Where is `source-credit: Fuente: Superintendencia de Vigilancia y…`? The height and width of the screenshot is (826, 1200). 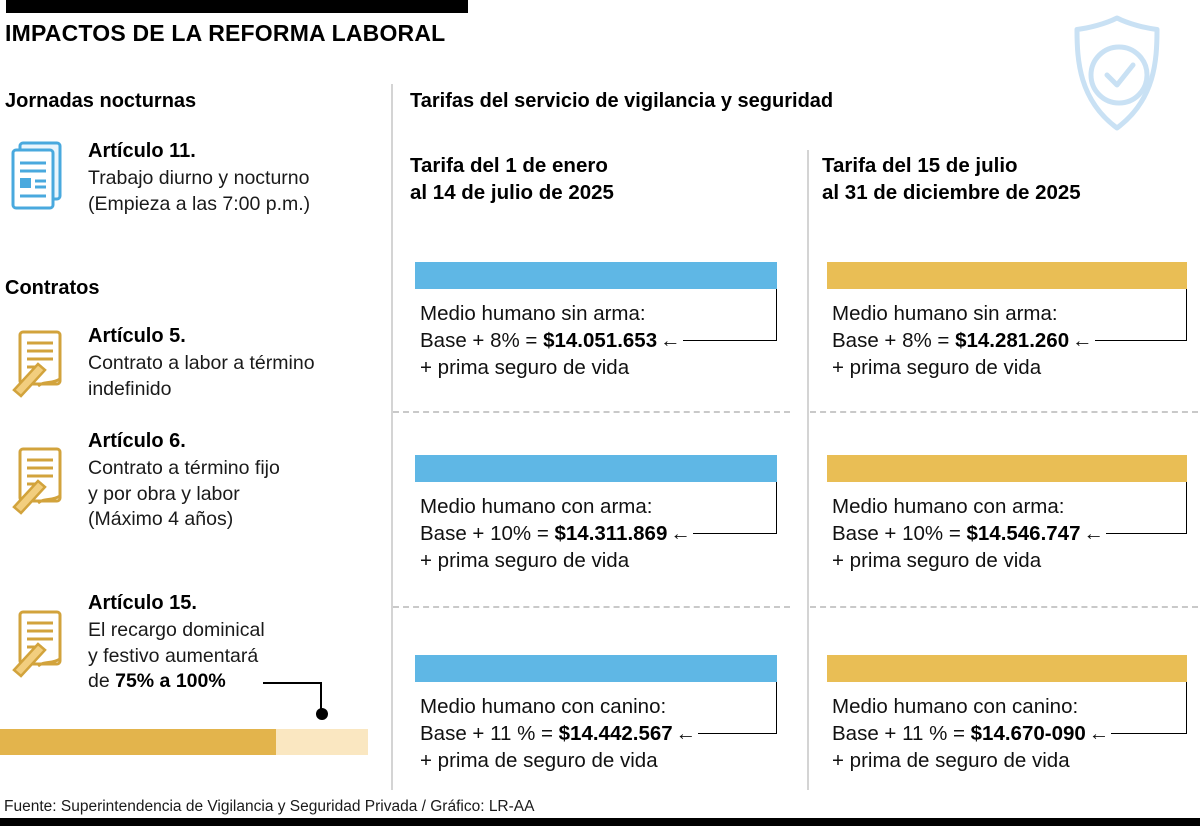
source-credit: Fuente: Superintendencia de Vigilancia y… is located at coordinates (269, 806).